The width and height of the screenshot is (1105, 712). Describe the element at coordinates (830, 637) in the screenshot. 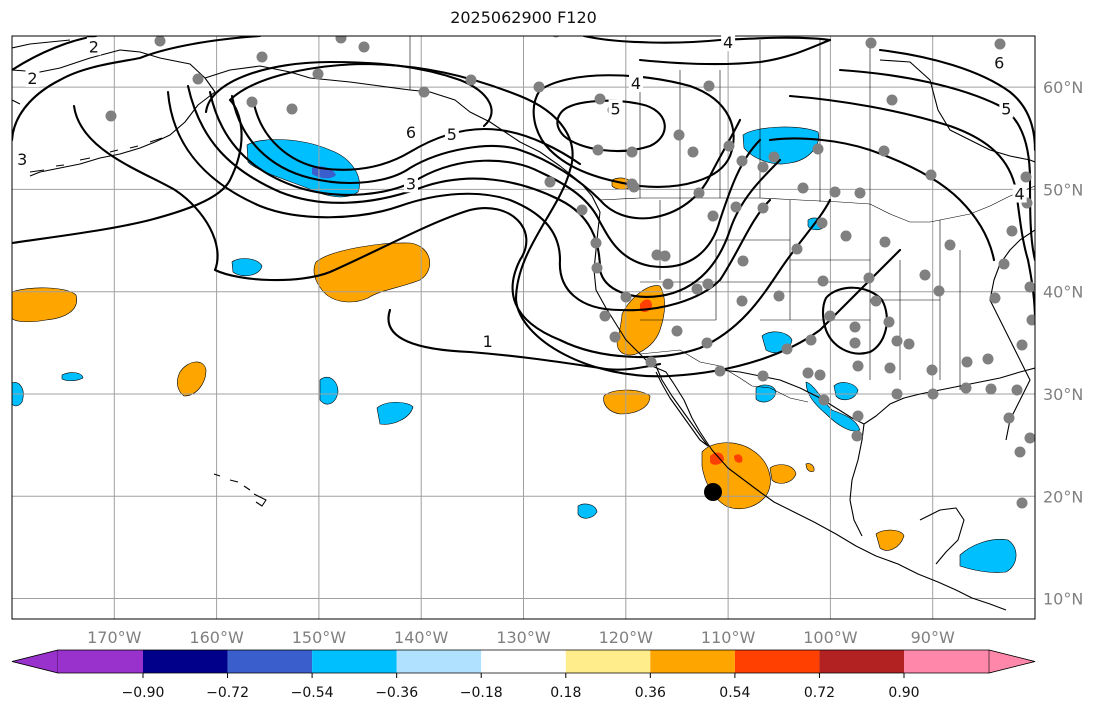

I see `longitude-label: 100°W` at that location.